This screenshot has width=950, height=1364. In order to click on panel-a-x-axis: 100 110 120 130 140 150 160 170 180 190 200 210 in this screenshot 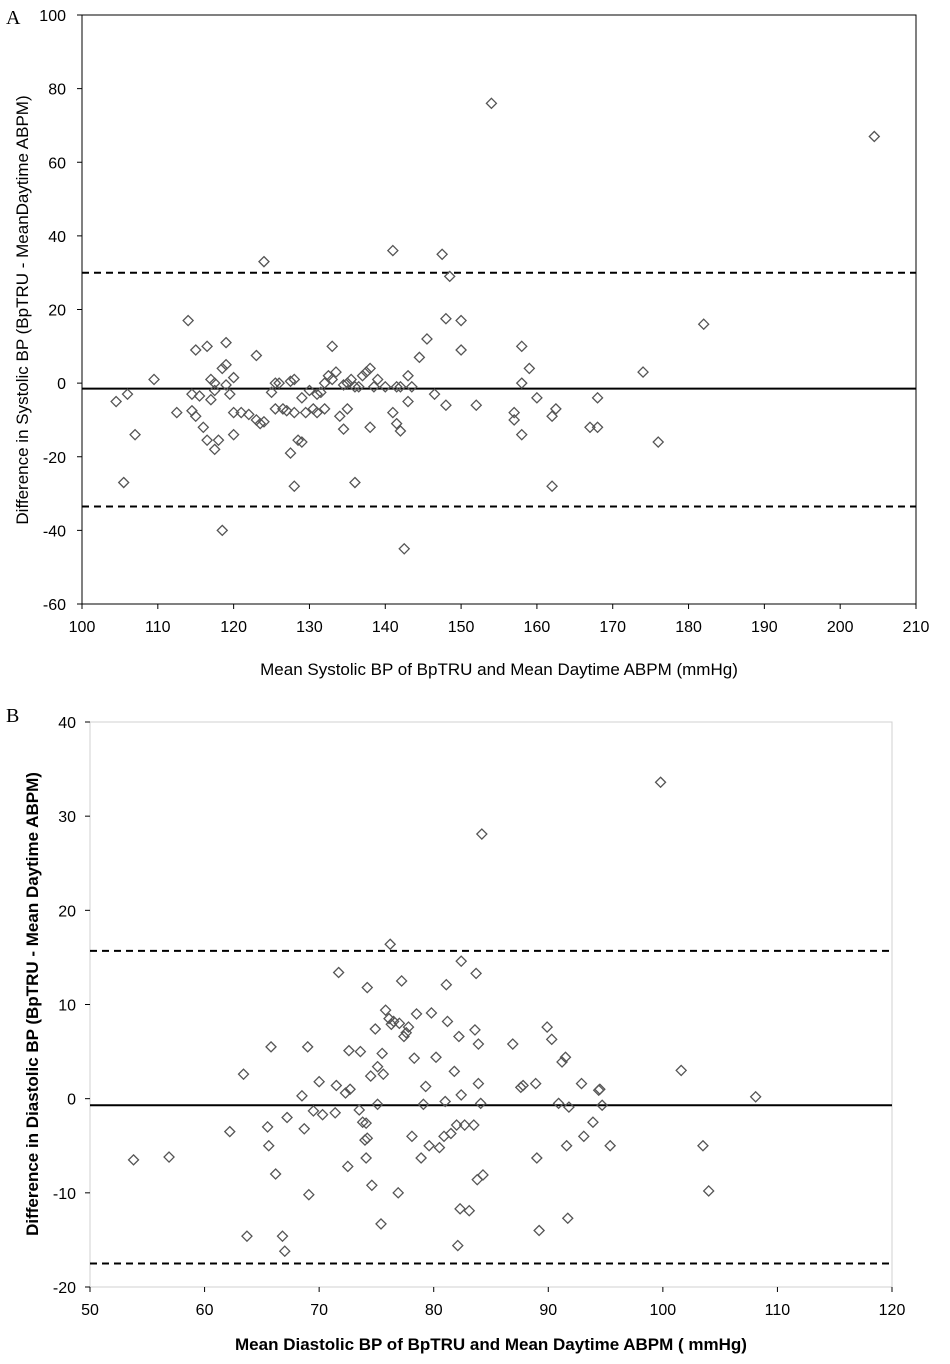, I will do `click(499, 620)`.